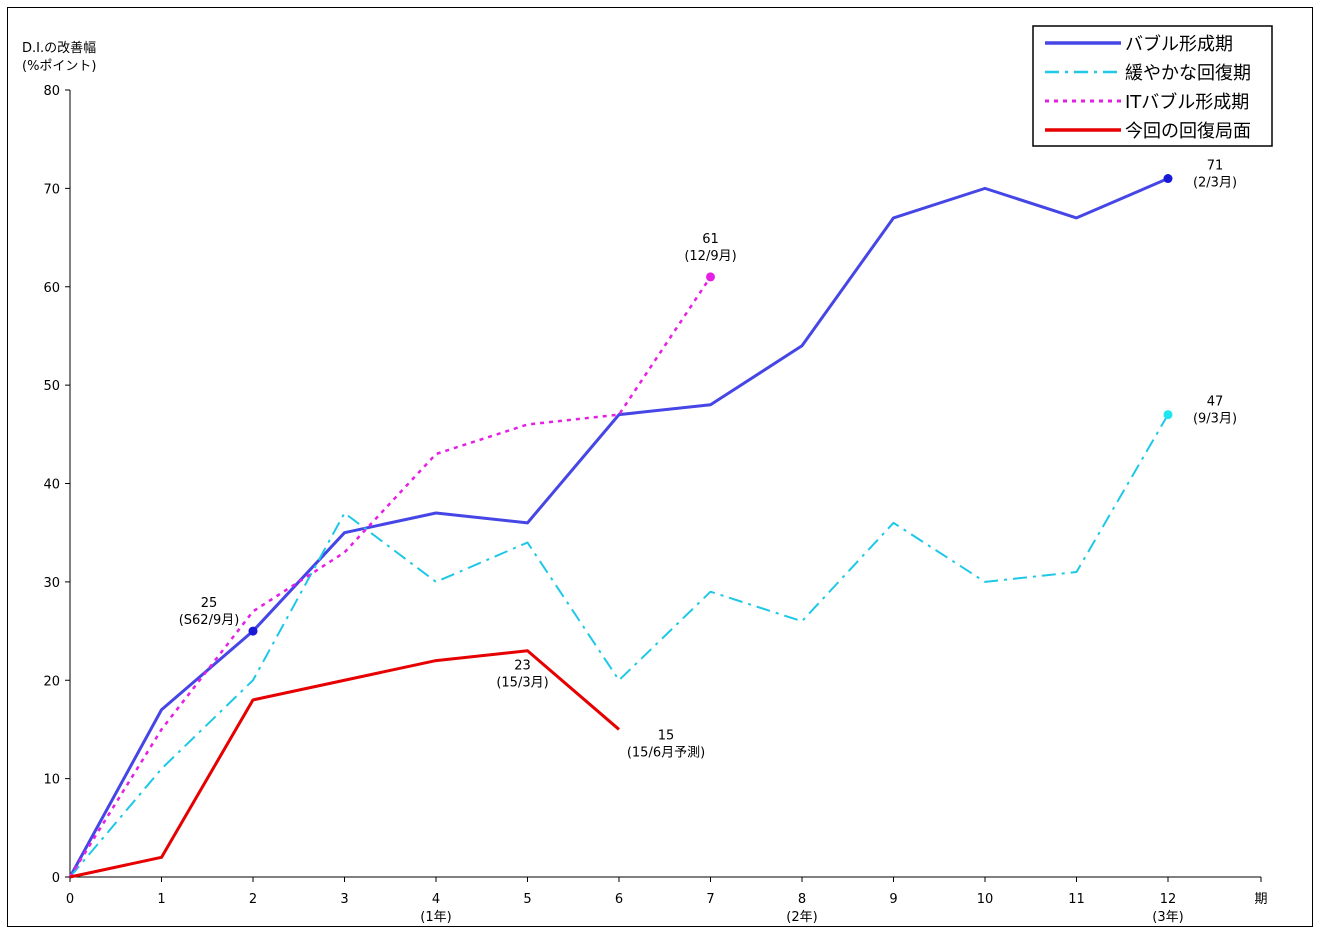 Image resolution: width=1319 pixels, height=930 pixels. What do you see at coordinates (344, 899) in the screenshot?
I see `x-tick-label: 3` at bounding box center [344, 899].